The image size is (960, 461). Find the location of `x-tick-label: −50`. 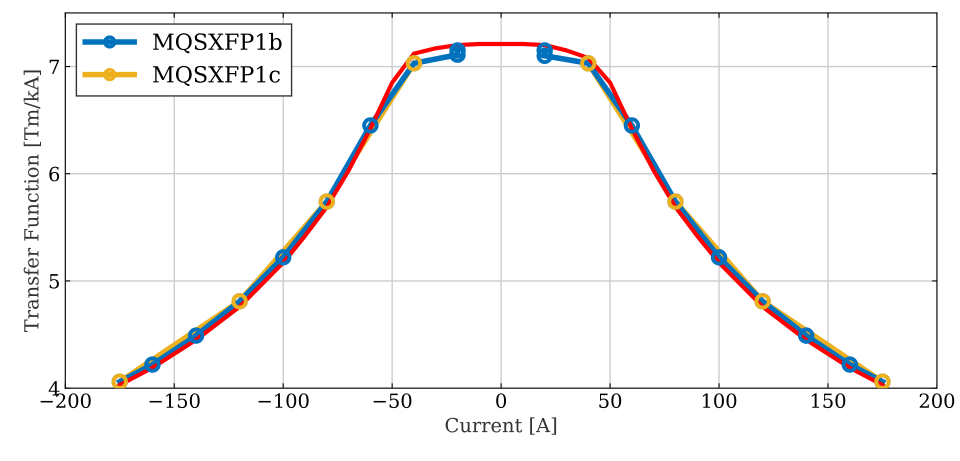

x-tick-label: −50 is located at coordinates (393, 400).